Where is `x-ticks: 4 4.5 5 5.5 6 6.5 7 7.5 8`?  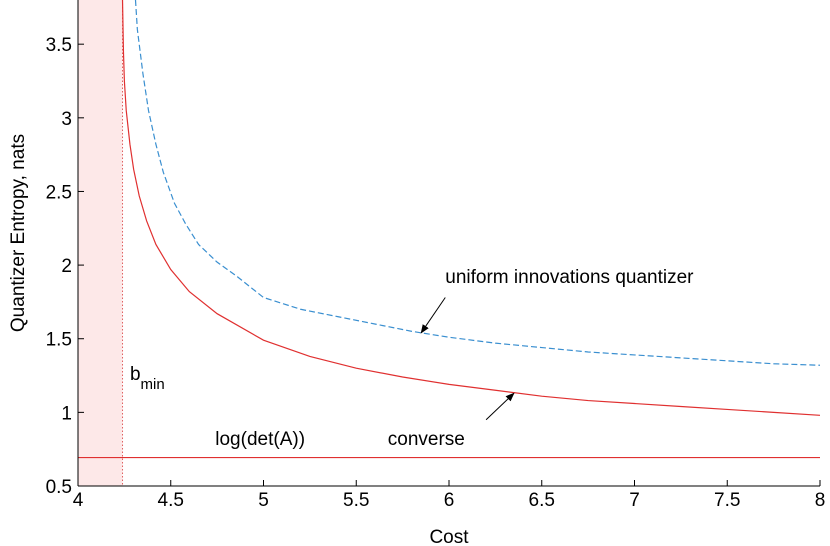 x-ticks: 4 4.5 5 5.5 6 6.5 7 7.5 8 is located at coordinates (449, 495).